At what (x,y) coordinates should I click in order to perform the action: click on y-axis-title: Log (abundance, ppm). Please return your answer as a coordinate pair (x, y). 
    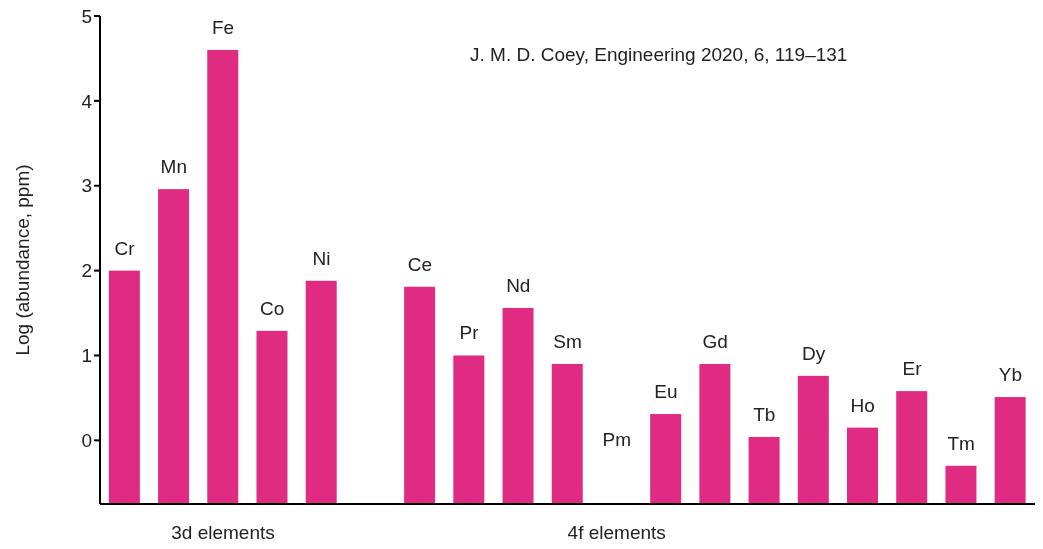
    Looking at the image, I should click on (22, 260).